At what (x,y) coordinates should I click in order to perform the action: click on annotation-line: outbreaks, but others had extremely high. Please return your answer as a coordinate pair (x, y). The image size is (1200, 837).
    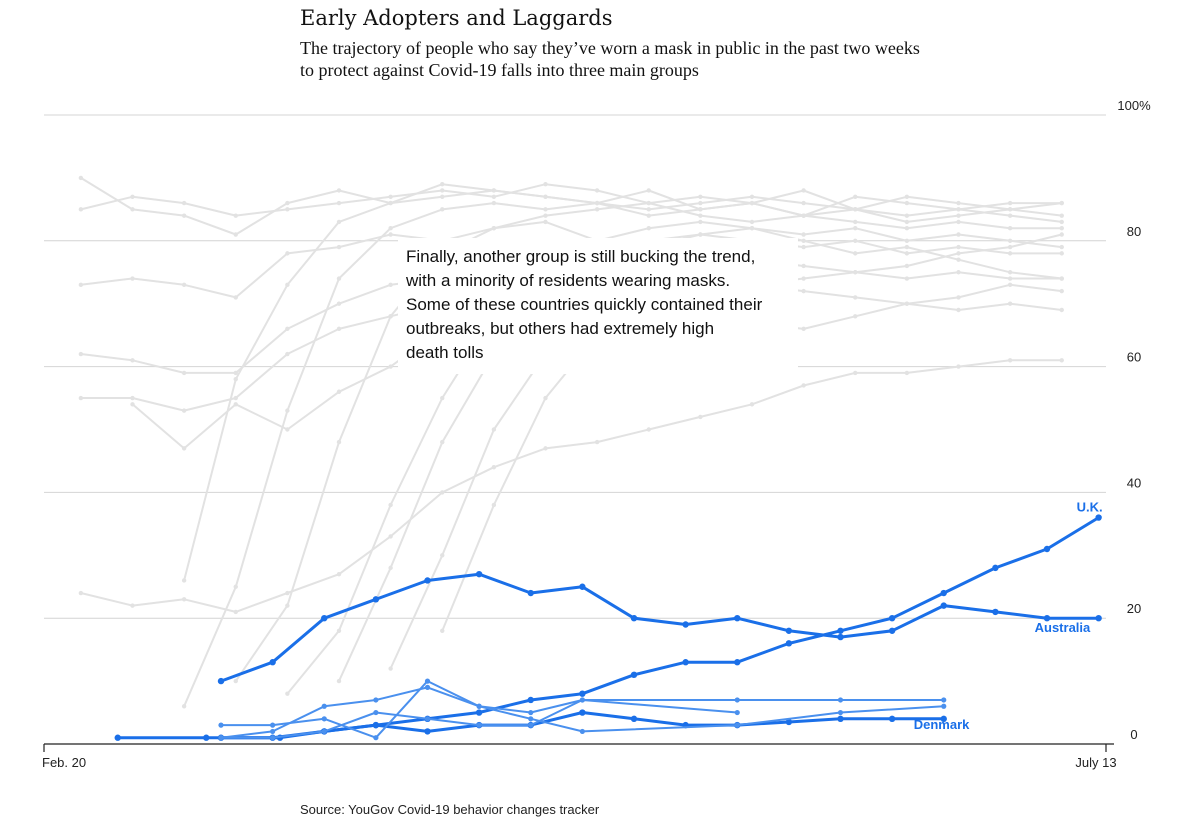
    Looking at the image, I should click on (560, 328).